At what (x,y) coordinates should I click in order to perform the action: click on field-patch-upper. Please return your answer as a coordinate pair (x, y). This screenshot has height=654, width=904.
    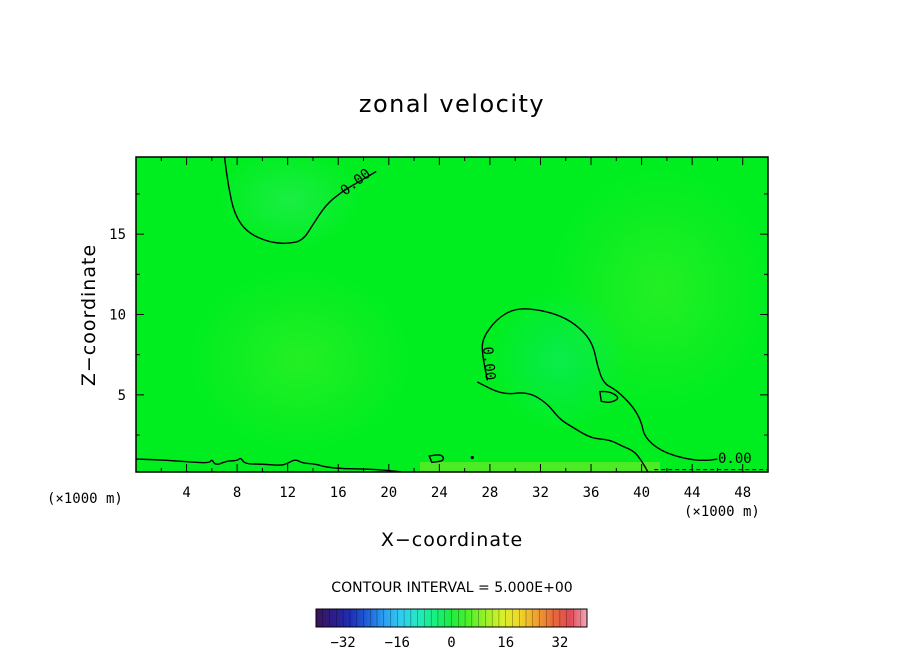
    Looking at the image, I should click on (290, 203).